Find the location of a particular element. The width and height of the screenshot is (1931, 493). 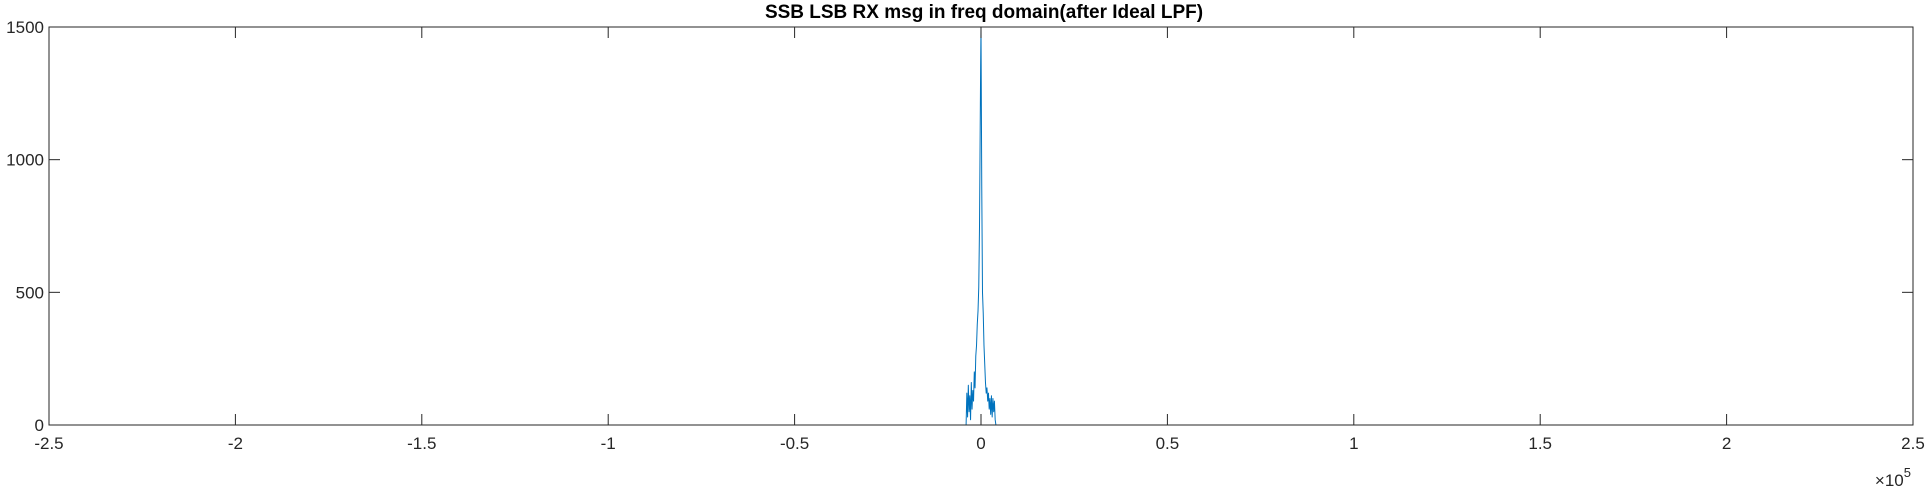

x-tick-label: 0 is located at coordinates (980, 443).